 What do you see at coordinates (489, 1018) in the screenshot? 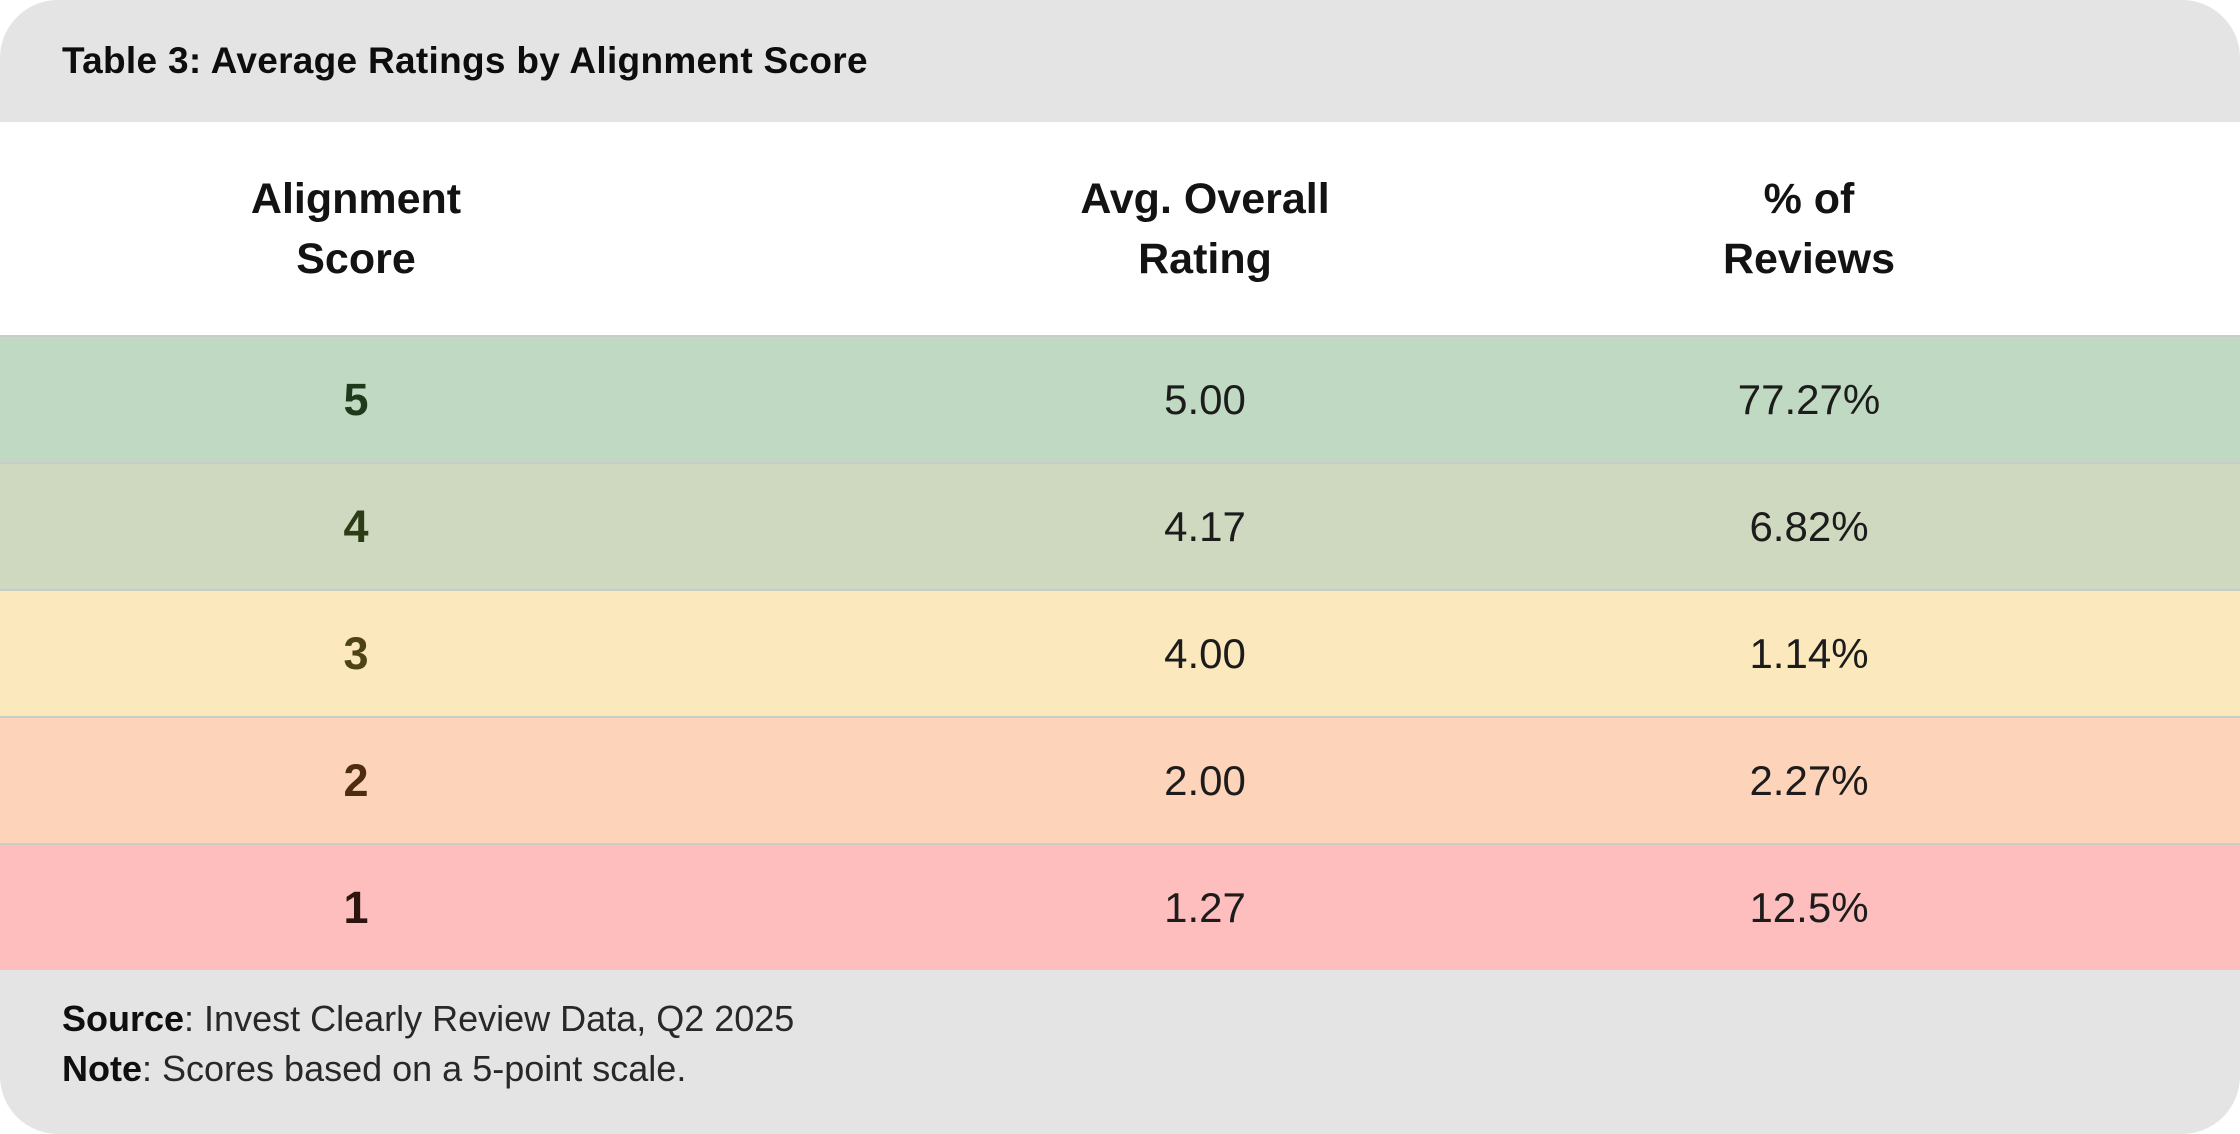
I see `source-text: : Invest Clearly Review Data, Q2 2025` at bounding box center [489, 1018].